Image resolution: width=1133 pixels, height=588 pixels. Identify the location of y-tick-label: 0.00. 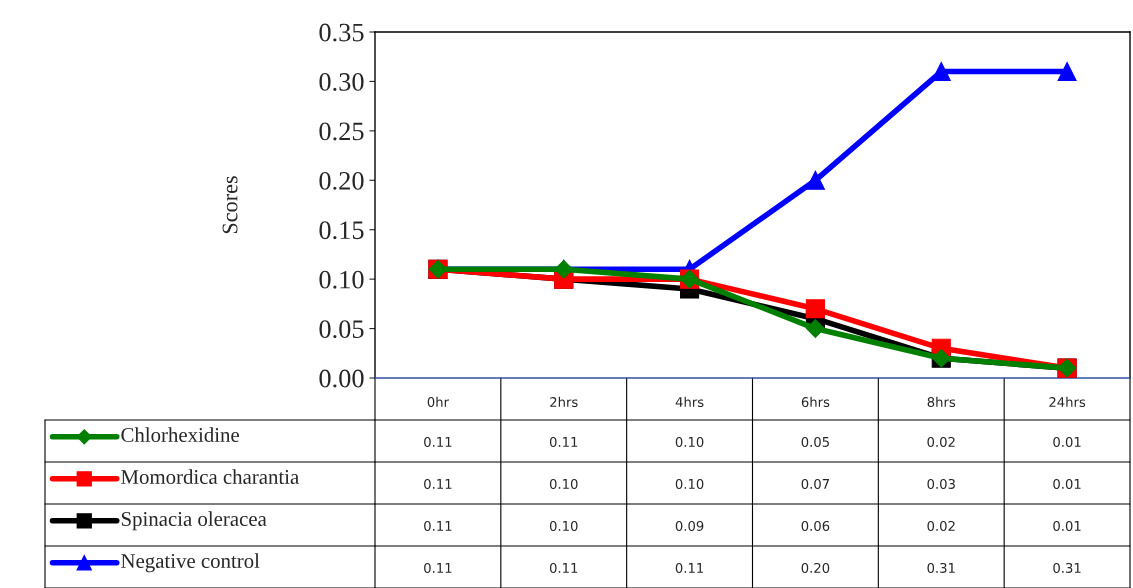
(341, 378).